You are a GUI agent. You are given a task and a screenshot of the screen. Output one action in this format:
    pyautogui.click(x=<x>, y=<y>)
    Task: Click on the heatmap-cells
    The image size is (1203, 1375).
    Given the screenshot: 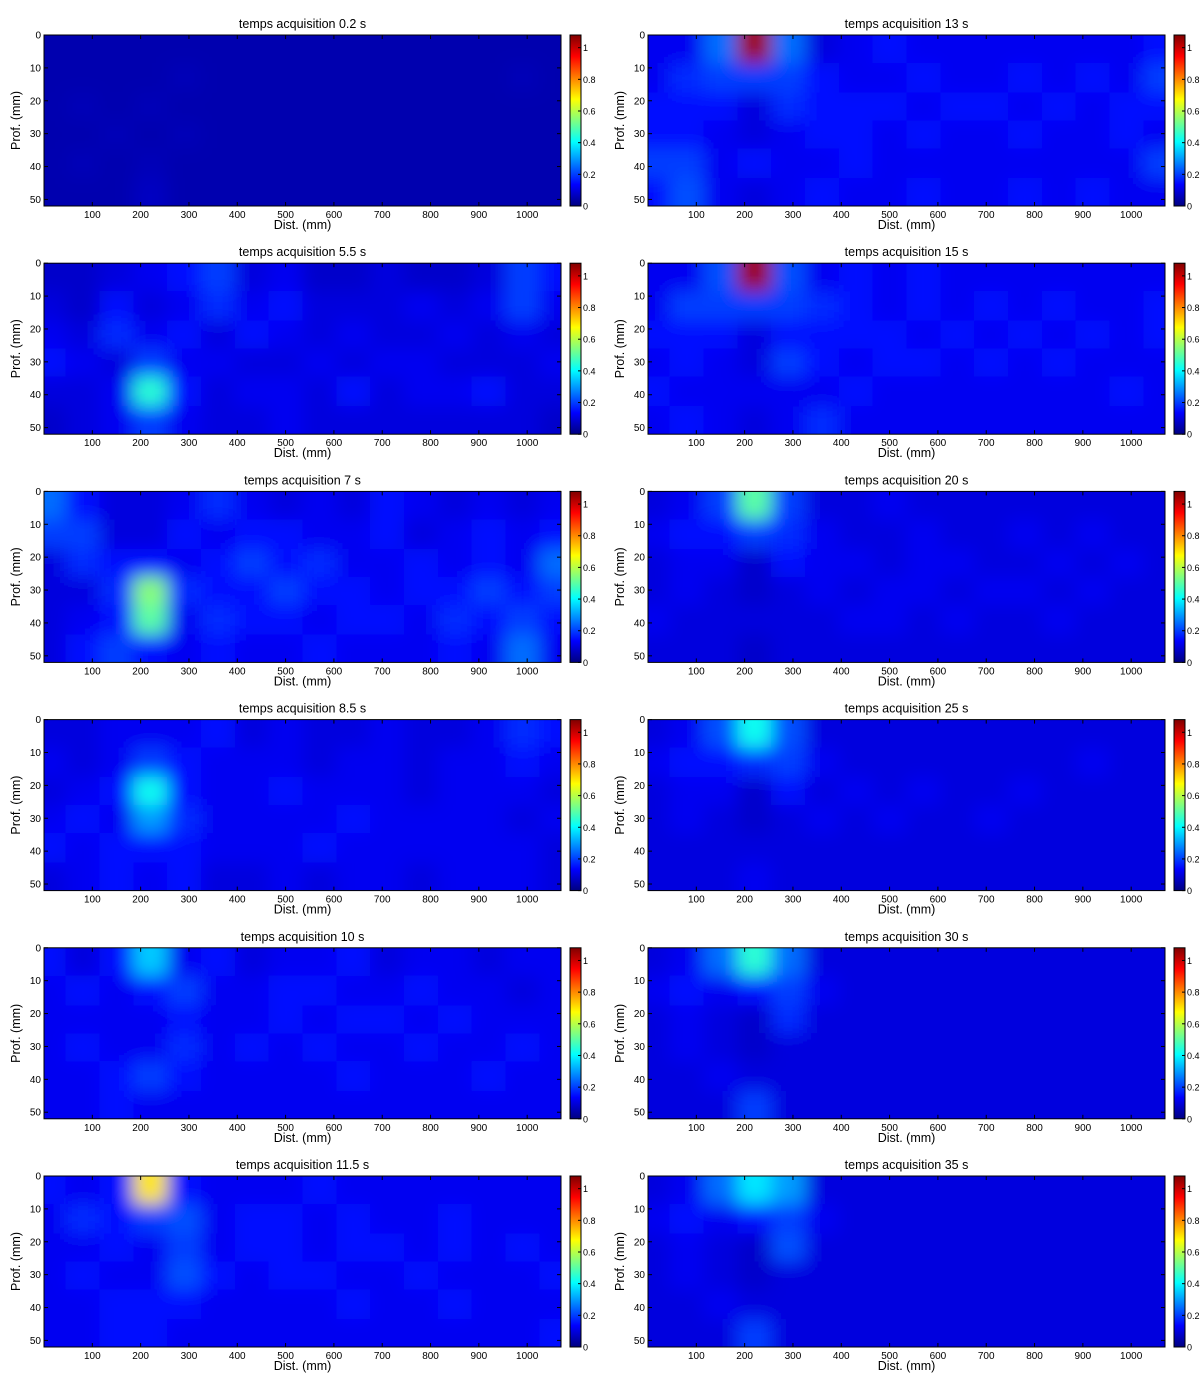 What is the action you would take?
    pyautogui.click(x=302, y=805)
    